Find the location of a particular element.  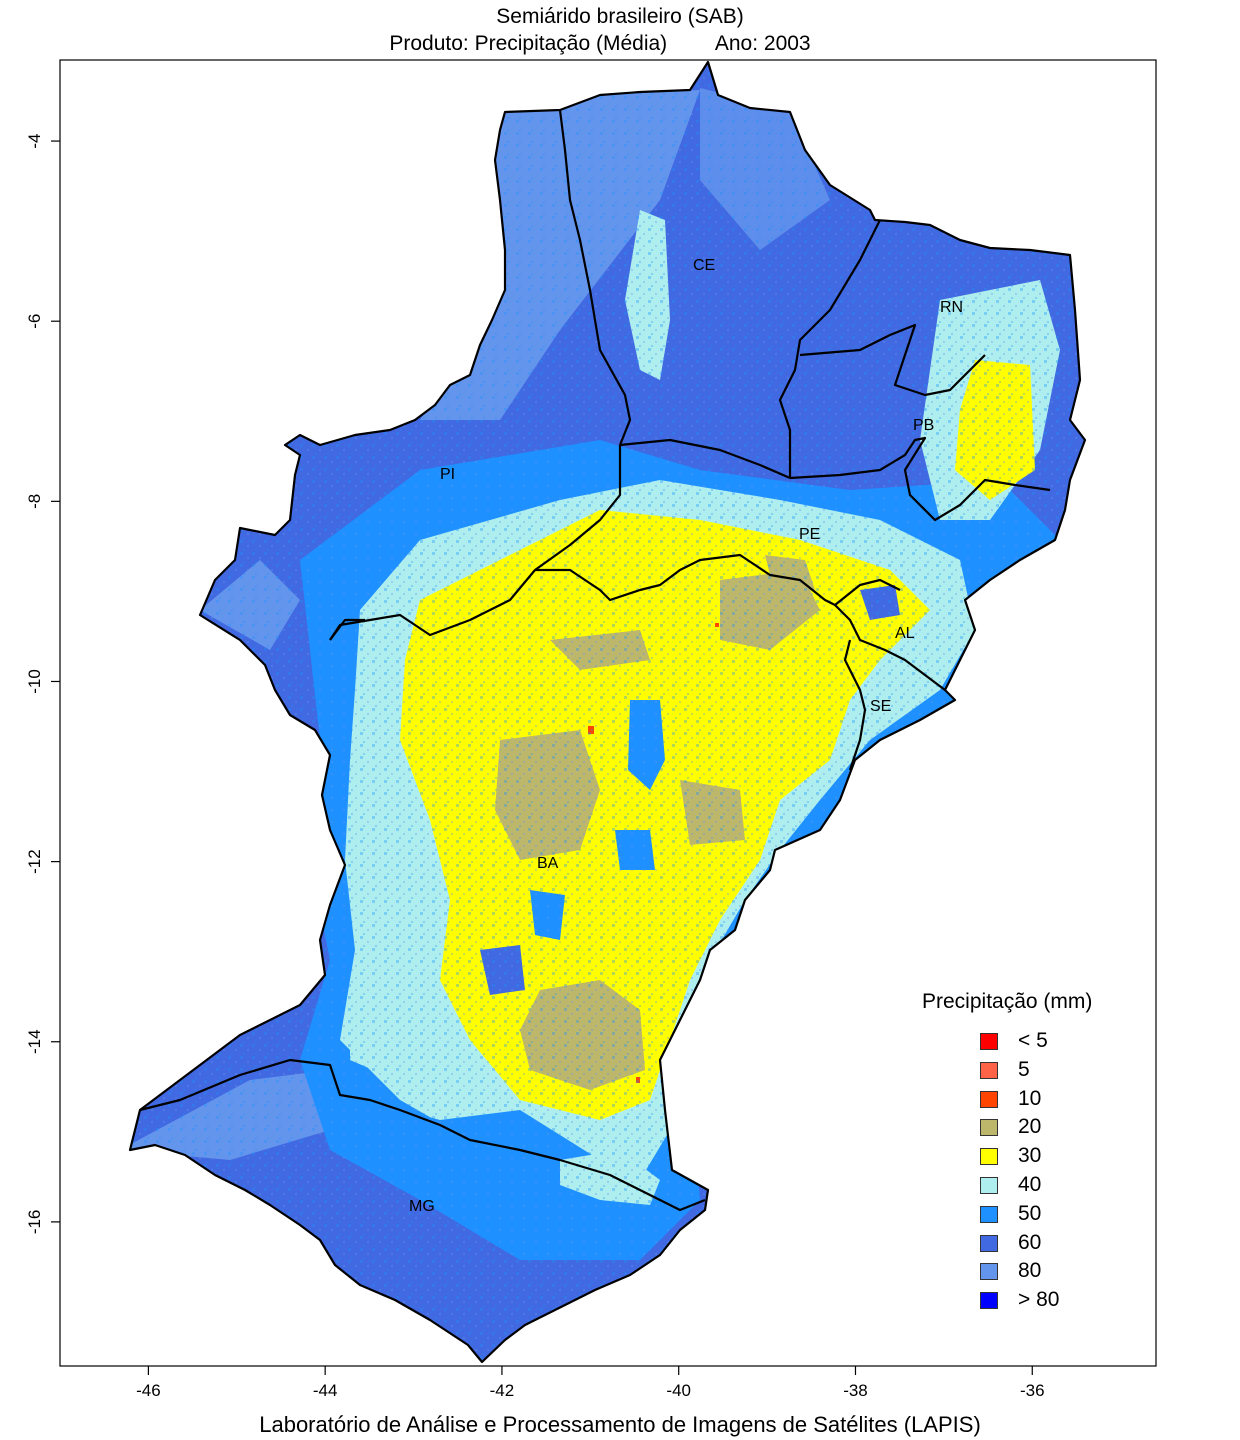

y-tick-label: -6 is located at coordinates (34, 321).